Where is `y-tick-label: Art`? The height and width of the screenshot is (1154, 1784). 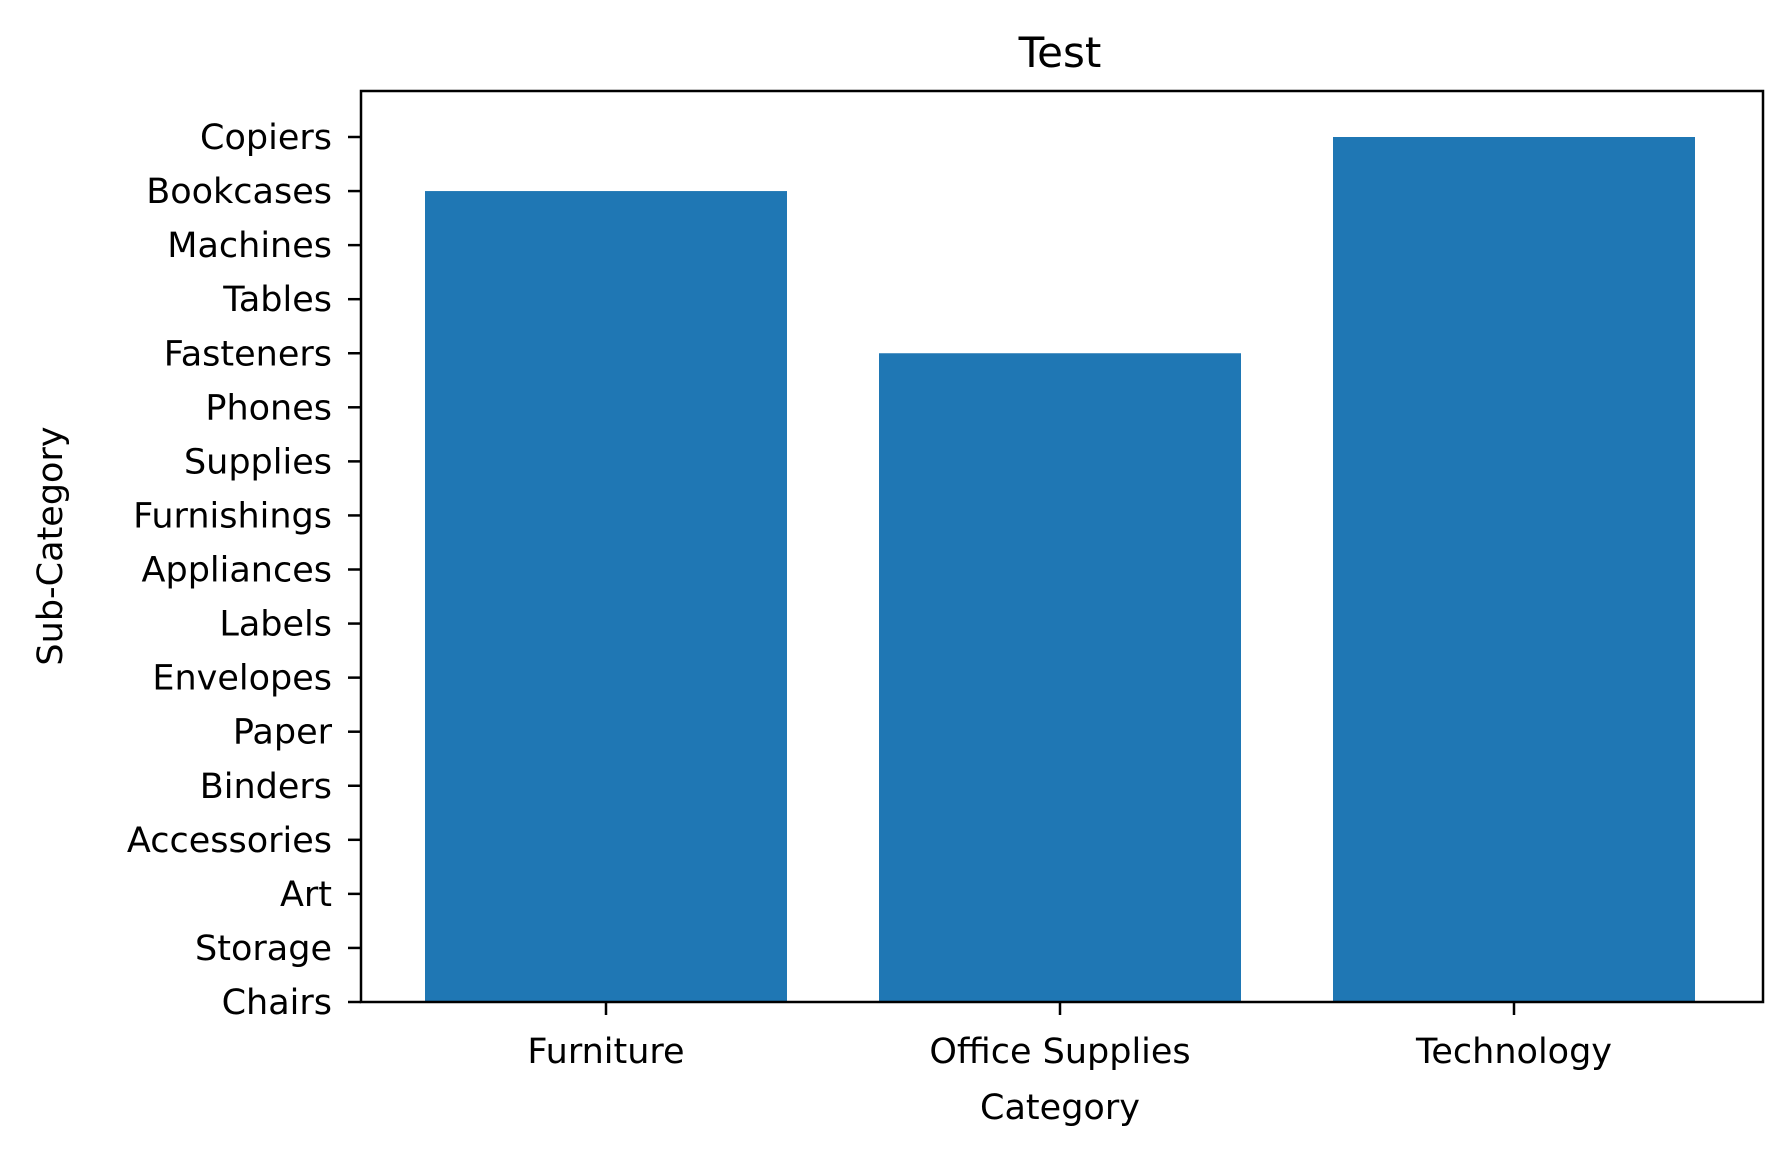
y-tick-label: Art is located at coordinates (306, 895).